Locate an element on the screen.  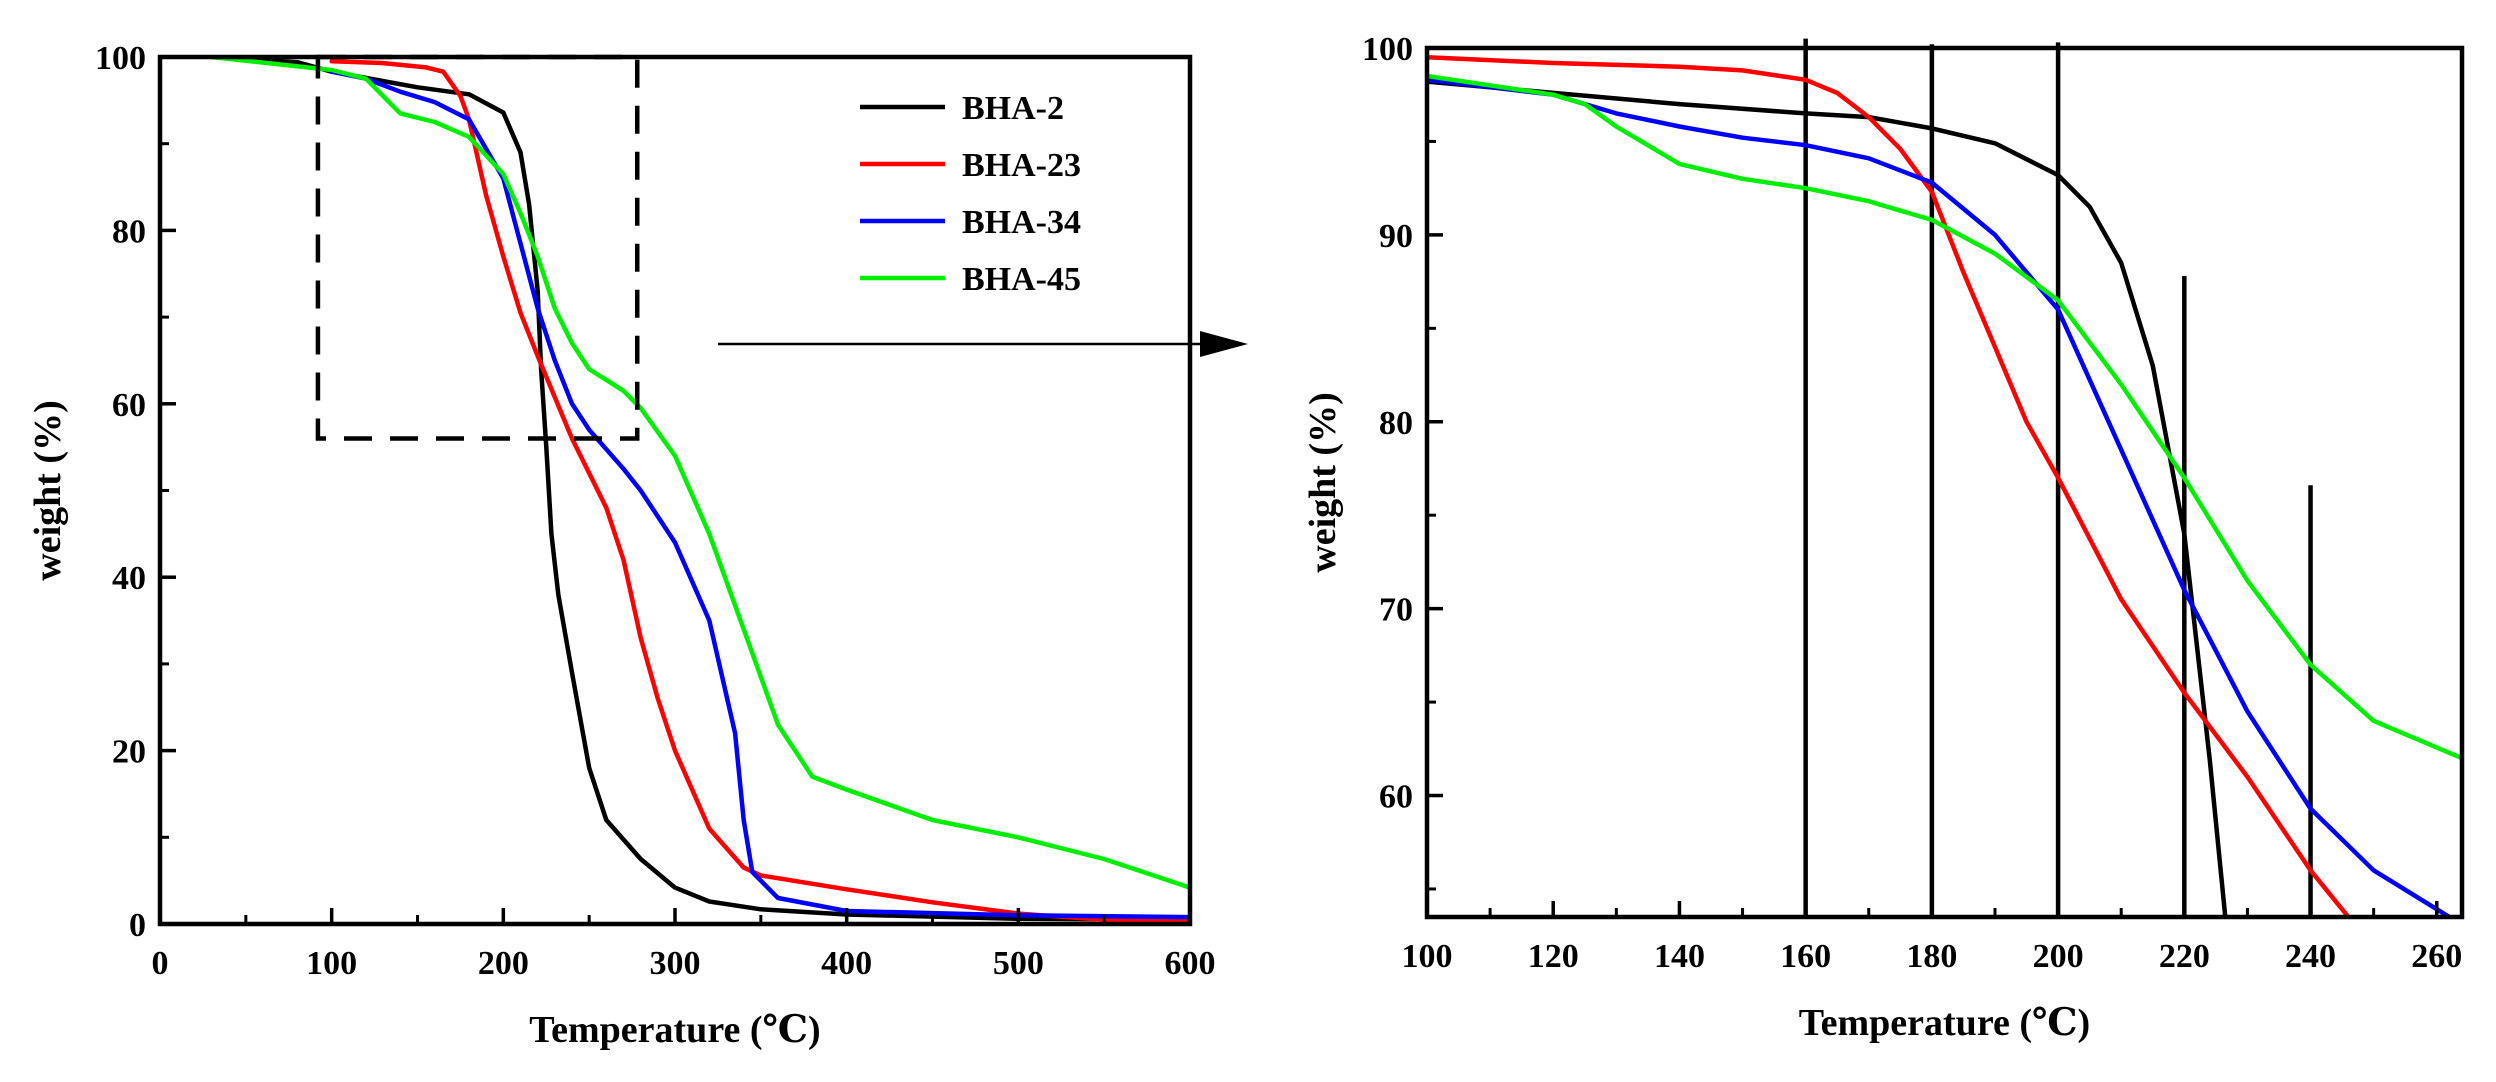
left-x-tick-label-500: 500 is located at coordinates (1018, 963).